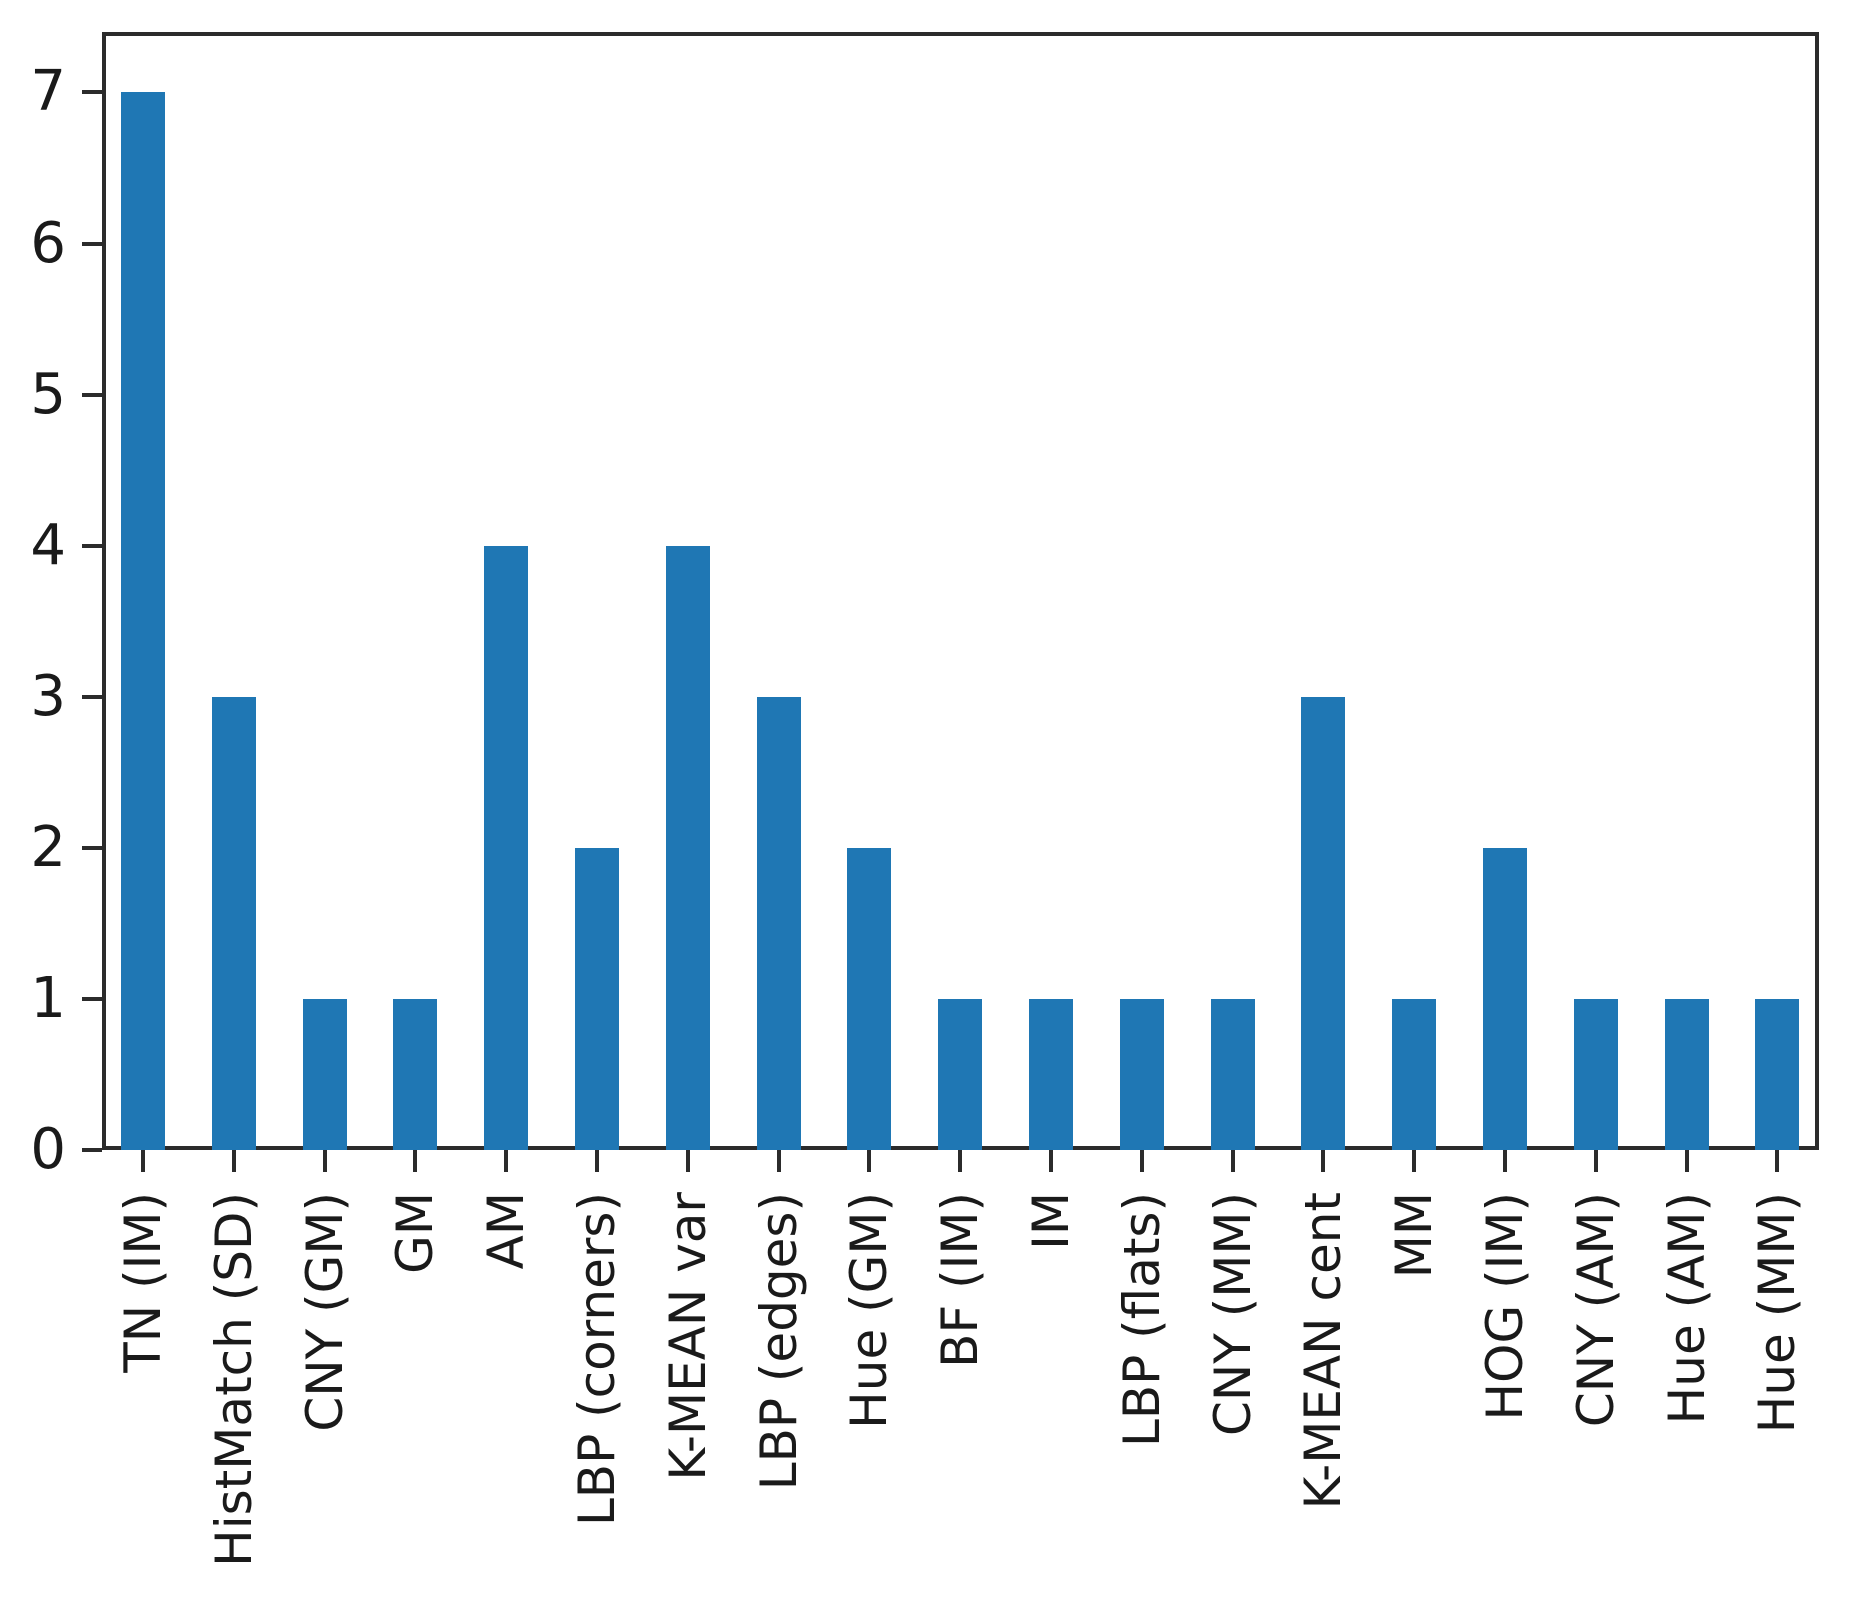 This screenshot has height=1597, width=1864. I want to click on x-tick-label: AM, so click(506, 1231).